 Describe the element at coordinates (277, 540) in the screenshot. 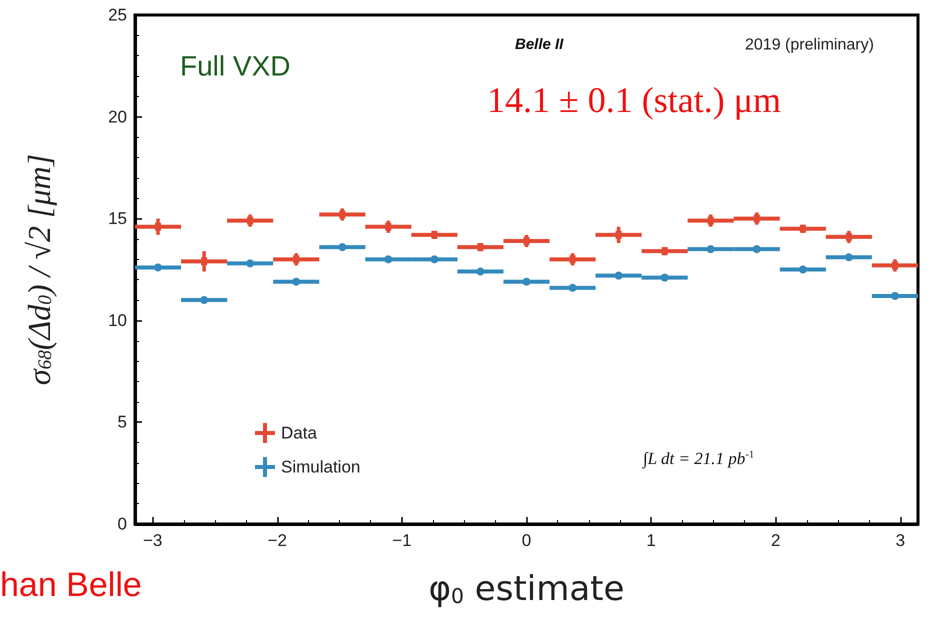

I see `x-tick-label: −2` at that location.